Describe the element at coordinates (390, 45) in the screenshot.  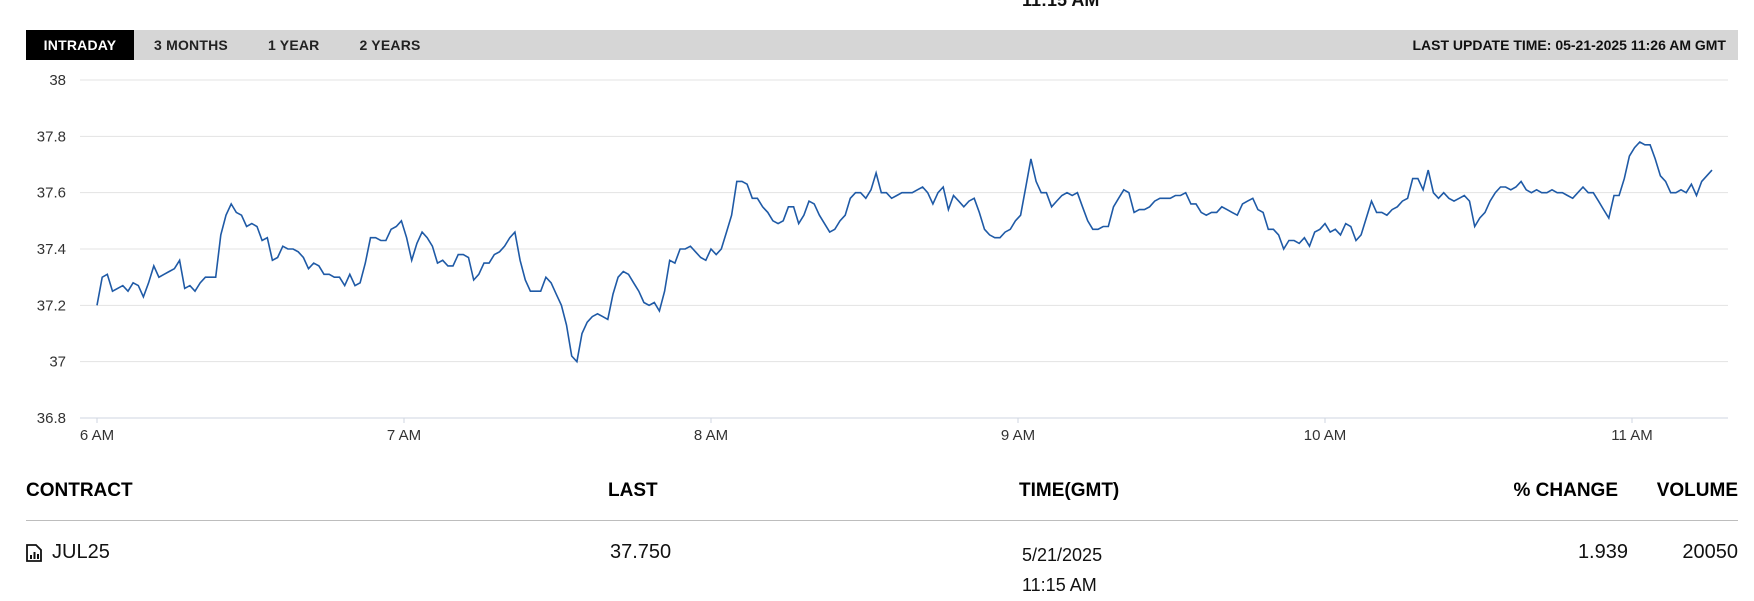
I see `tab-2-years: 2 YEARS` at that location.